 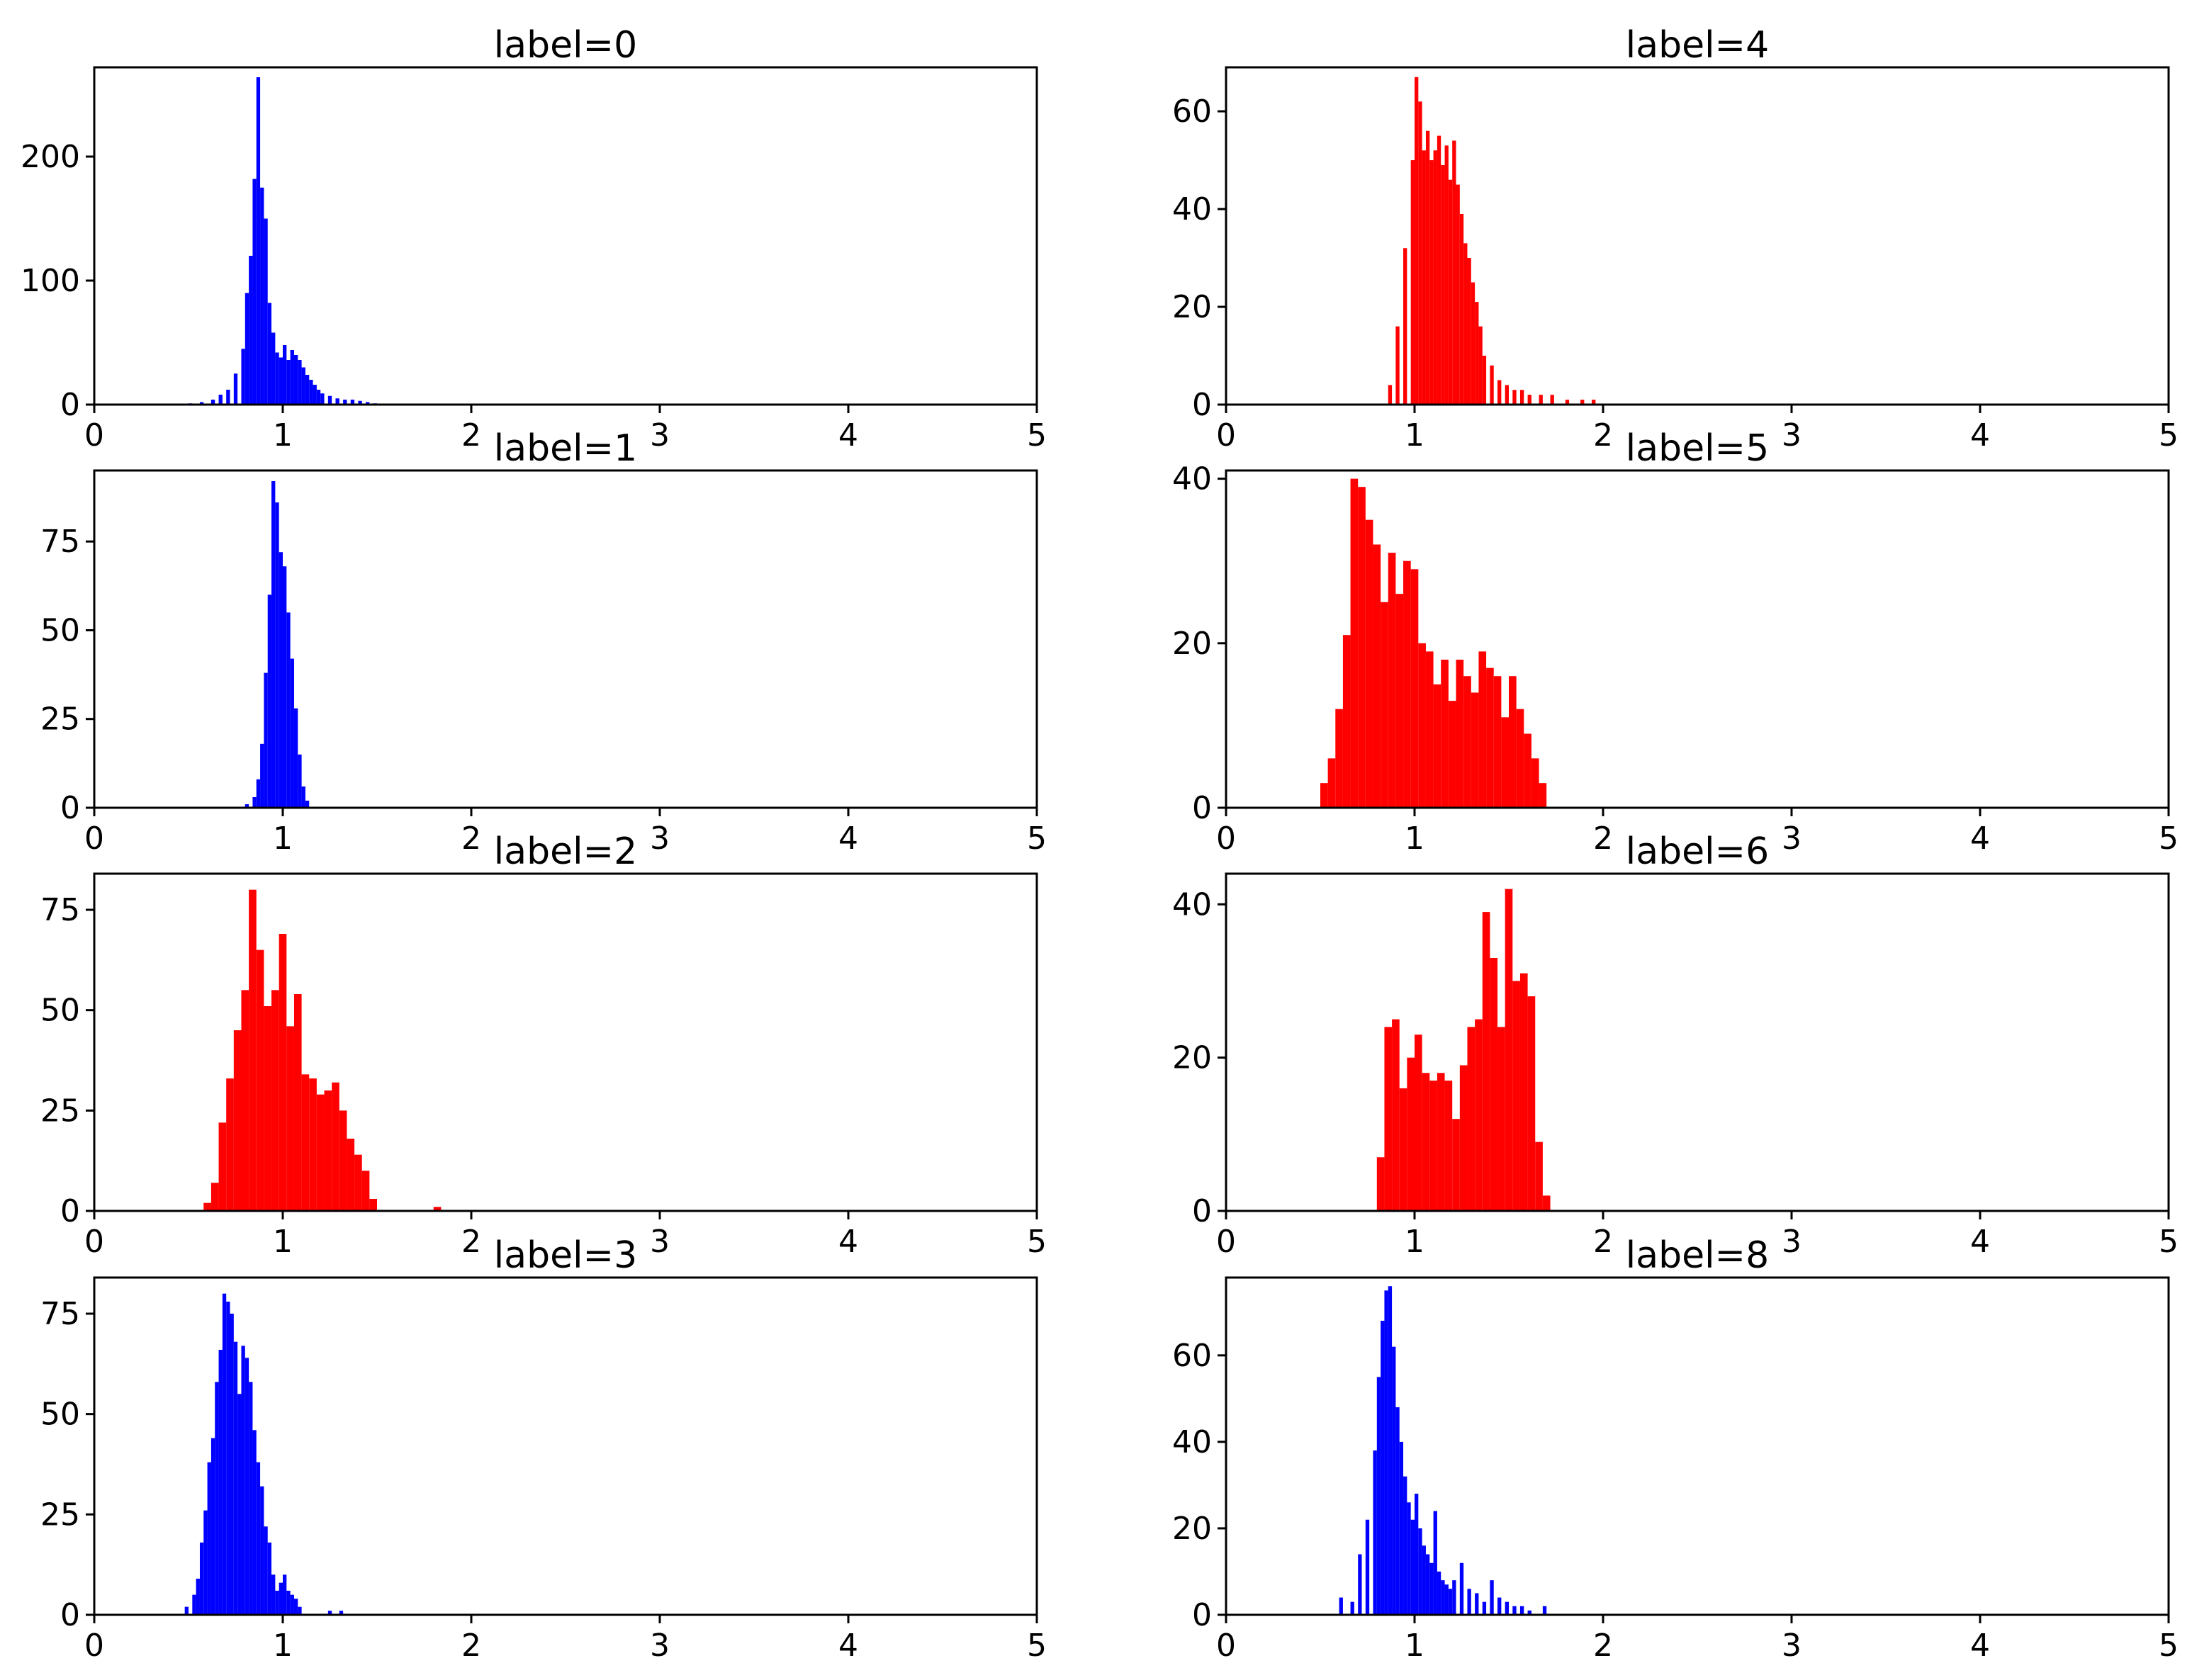 What do you see at coordinates (50, 157) in the screenshot?
I see `y-tick-label: 200` at bounding box center [50, 157].